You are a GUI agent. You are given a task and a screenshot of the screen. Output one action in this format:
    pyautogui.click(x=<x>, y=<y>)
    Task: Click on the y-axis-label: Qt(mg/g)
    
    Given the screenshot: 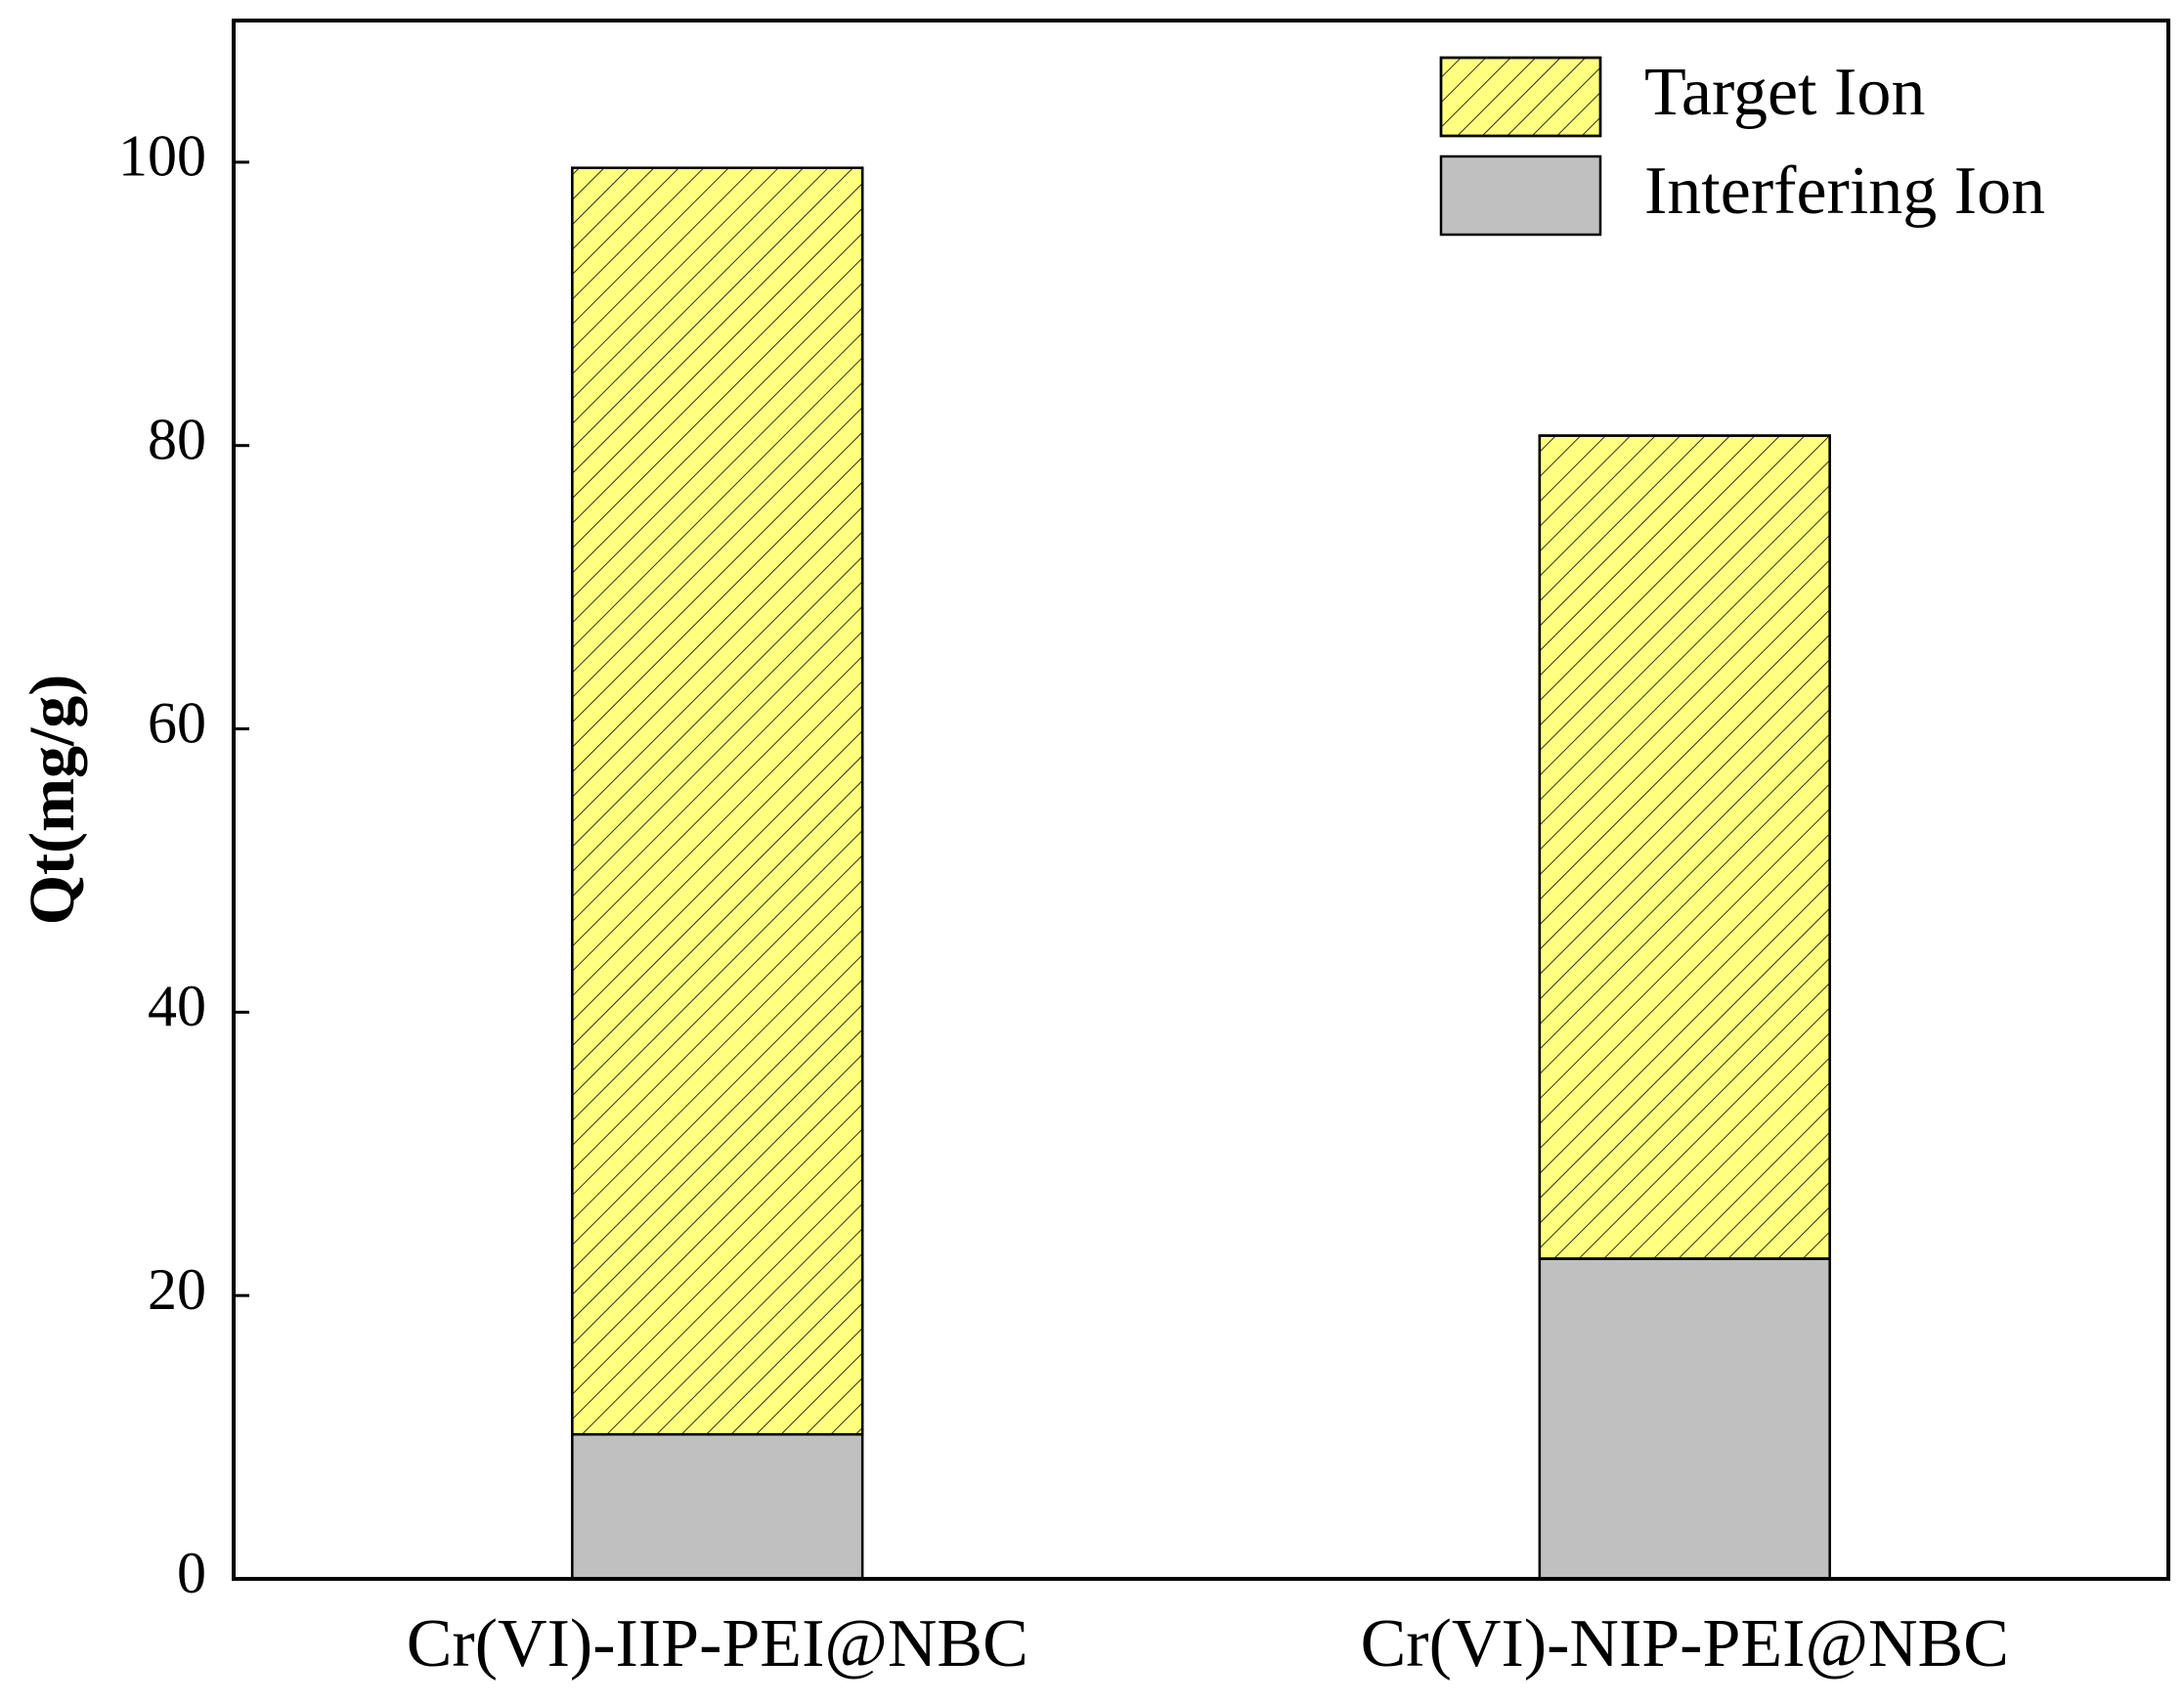 What is the action you would take?
    pyautogui.click(x=52, y=800)
    